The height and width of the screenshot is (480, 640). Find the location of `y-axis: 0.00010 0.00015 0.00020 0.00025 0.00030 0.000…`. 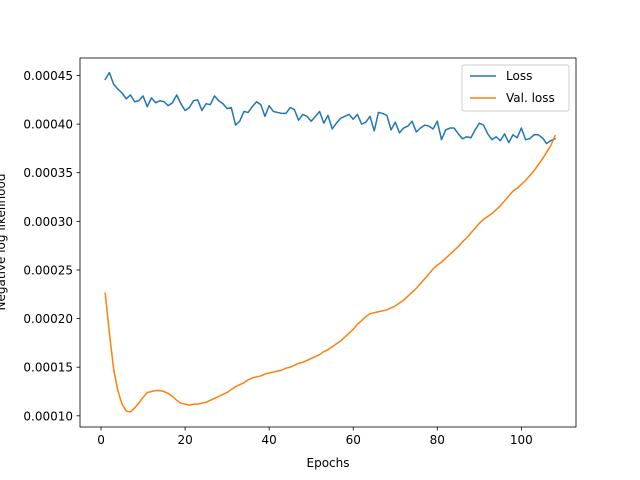

y-axis: 0.00010 0.00015 0.00020 0.00025 0.00030 0.000… is located at coordinates (51, 246).